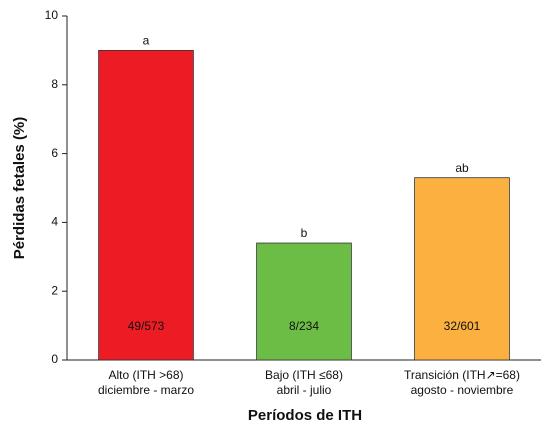  What do you see at coordinates (304, 233) in the screenshot?
I see `significance-letter: b` at bounding box center [304, 233].